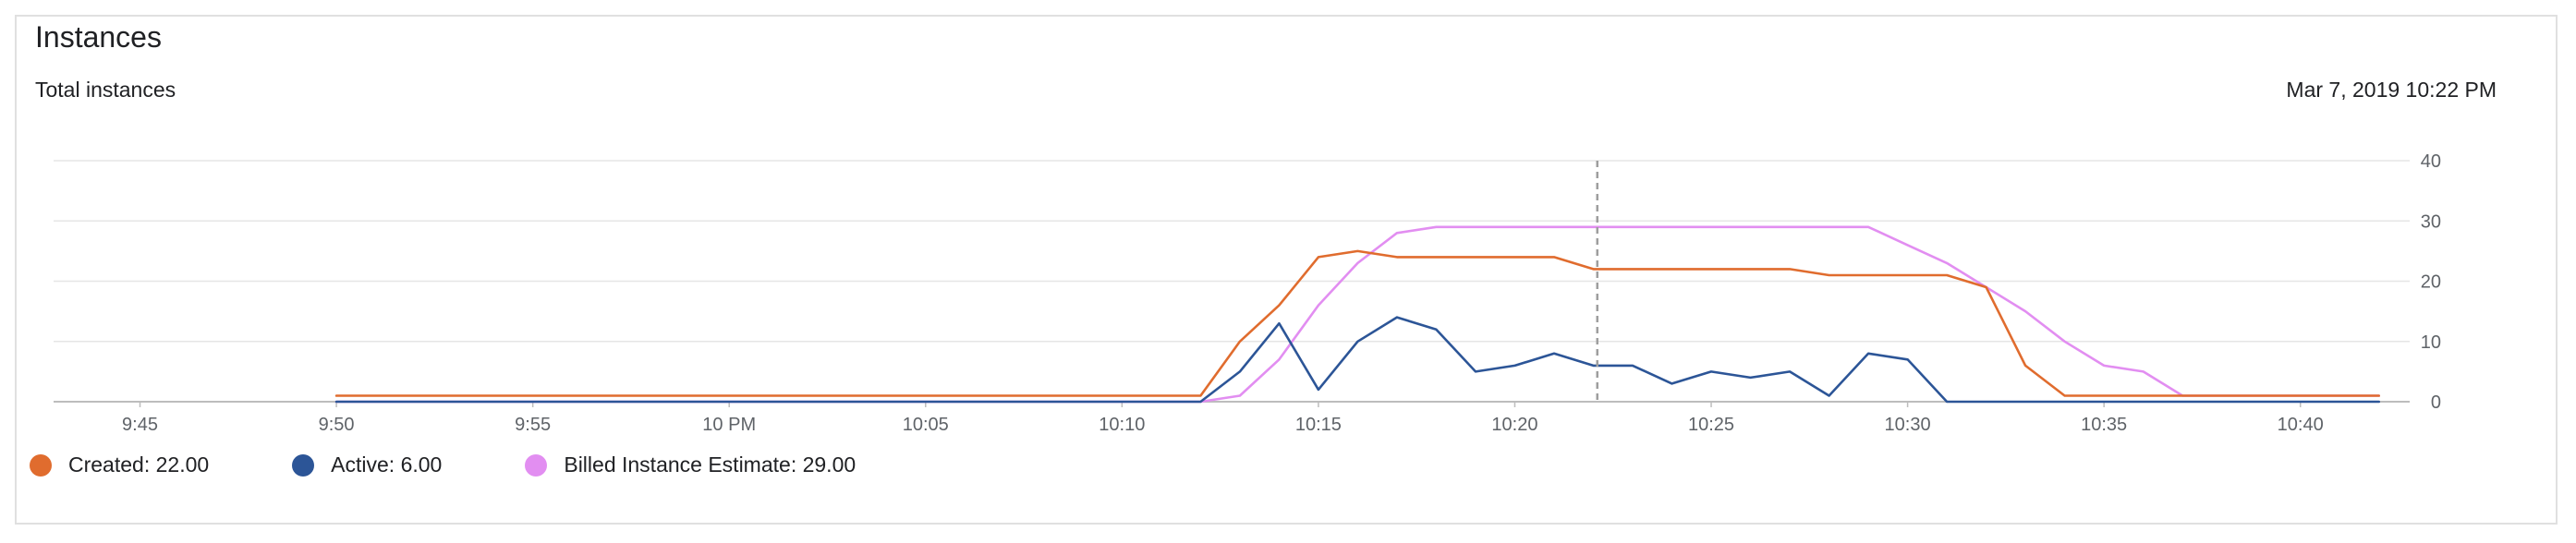  I want to click on x-tick-label: 9:45, so click(140, 425).